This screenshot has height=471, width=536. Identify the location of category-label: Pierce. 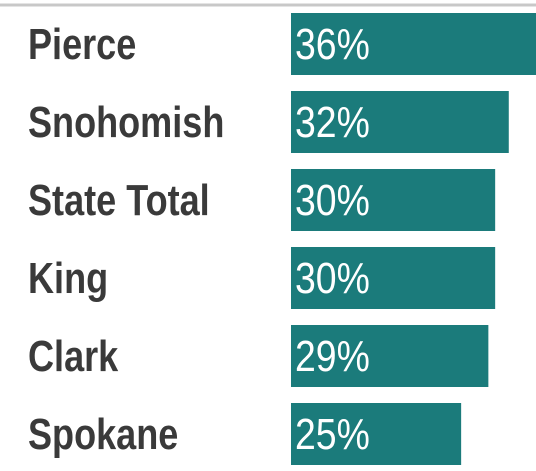
(82, 43).